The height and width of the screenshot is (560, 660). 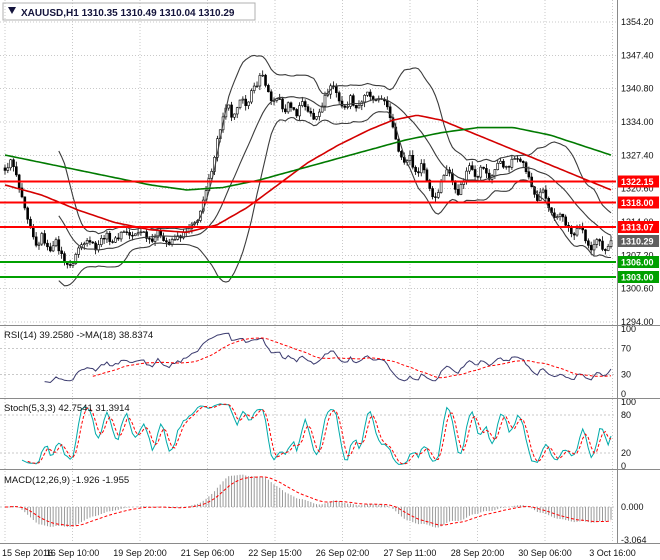 What do you see at coordinates (637, 155) in the screenshot?
I see `main-y-axis-label: 1327.40` at bounding box center [637, 155].